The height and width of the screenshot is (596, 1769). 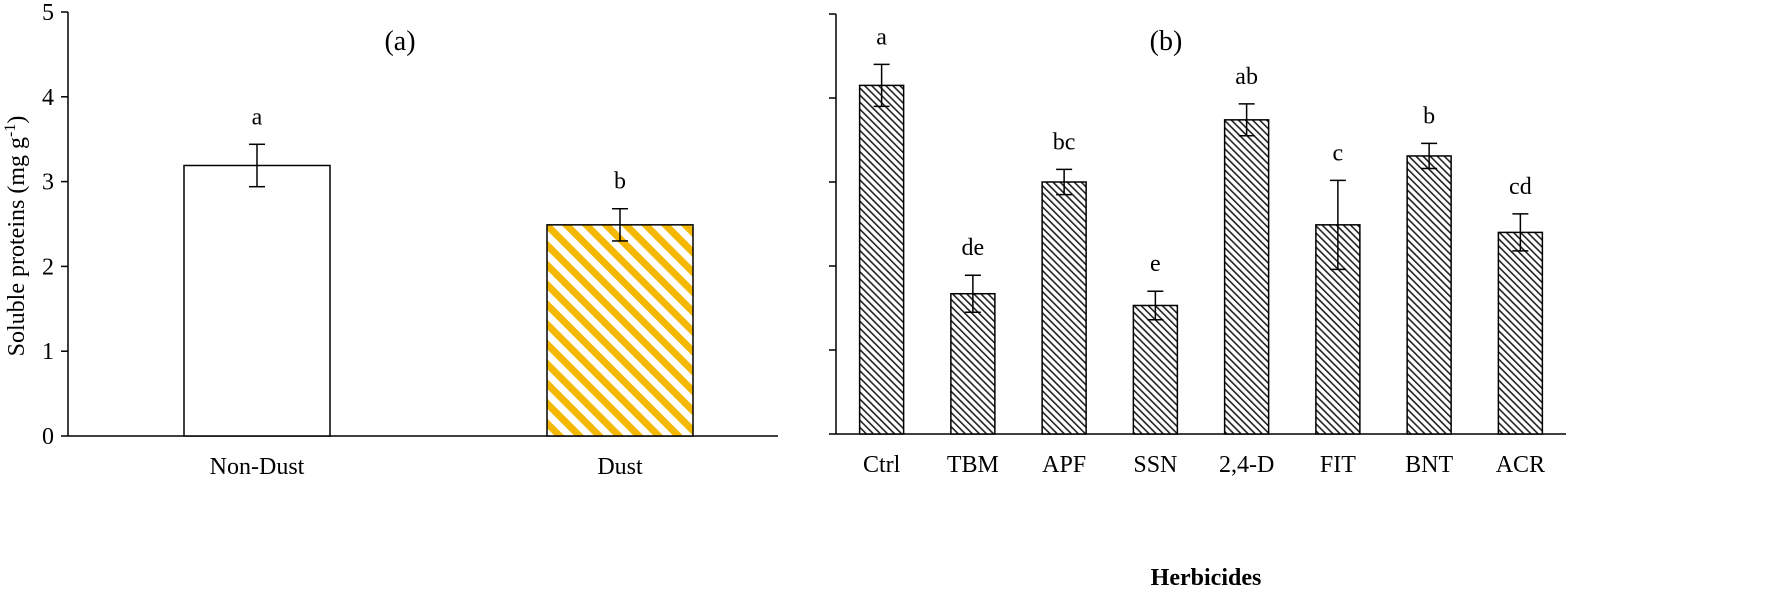 What do you see at coordinates (1166, 41) in the screenshot?
I see `panel-b-title: (b)` at bounding box center [1166, 41].